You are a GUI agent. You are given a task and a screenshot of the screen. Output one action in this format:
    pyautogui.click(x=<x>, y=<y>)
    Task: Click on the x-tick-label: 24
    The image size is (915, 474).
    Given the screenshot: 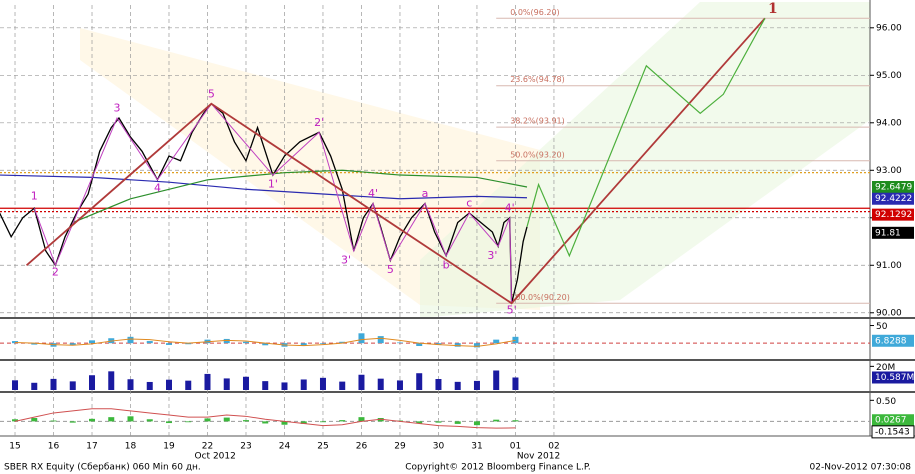 What is the action you would take?
    pyautogui.click(x=285, y=447)
    